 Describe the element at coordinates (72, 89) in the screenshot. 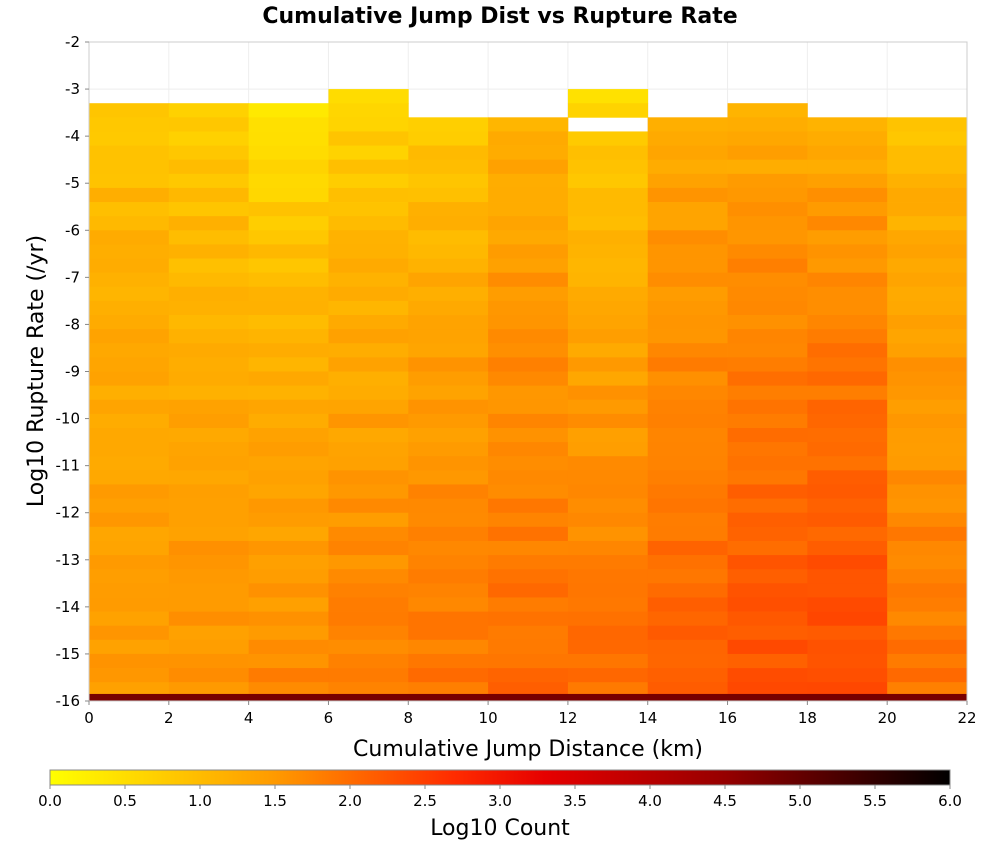

I see `y-tick-label: -3` at that location.